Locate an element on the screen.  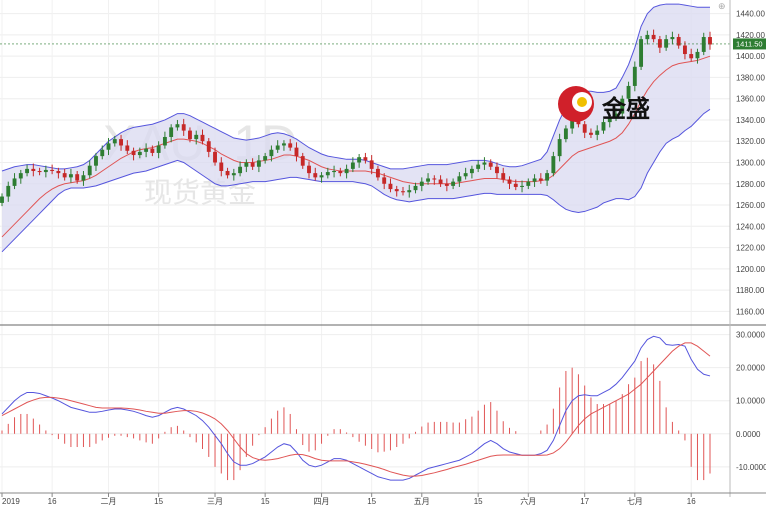
macd-tick-label: 30.0000 is located at coordinates (750, 335).